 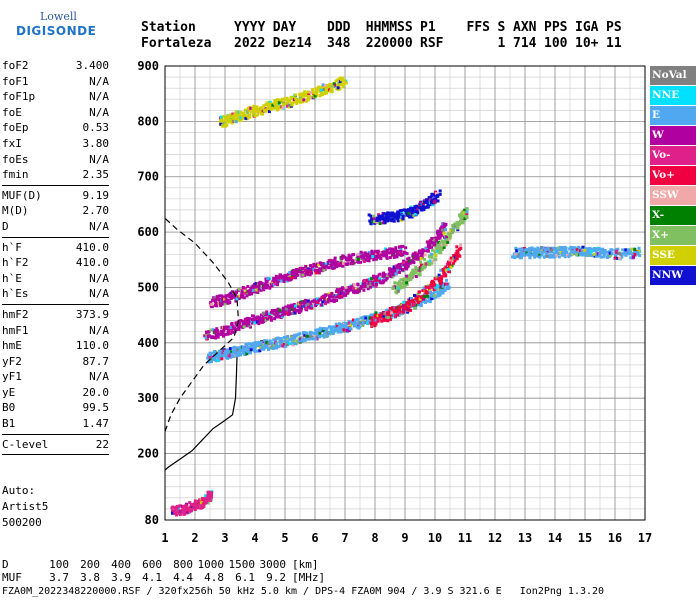 I want to click on profile-solid-line, so click(x=201, y=414).